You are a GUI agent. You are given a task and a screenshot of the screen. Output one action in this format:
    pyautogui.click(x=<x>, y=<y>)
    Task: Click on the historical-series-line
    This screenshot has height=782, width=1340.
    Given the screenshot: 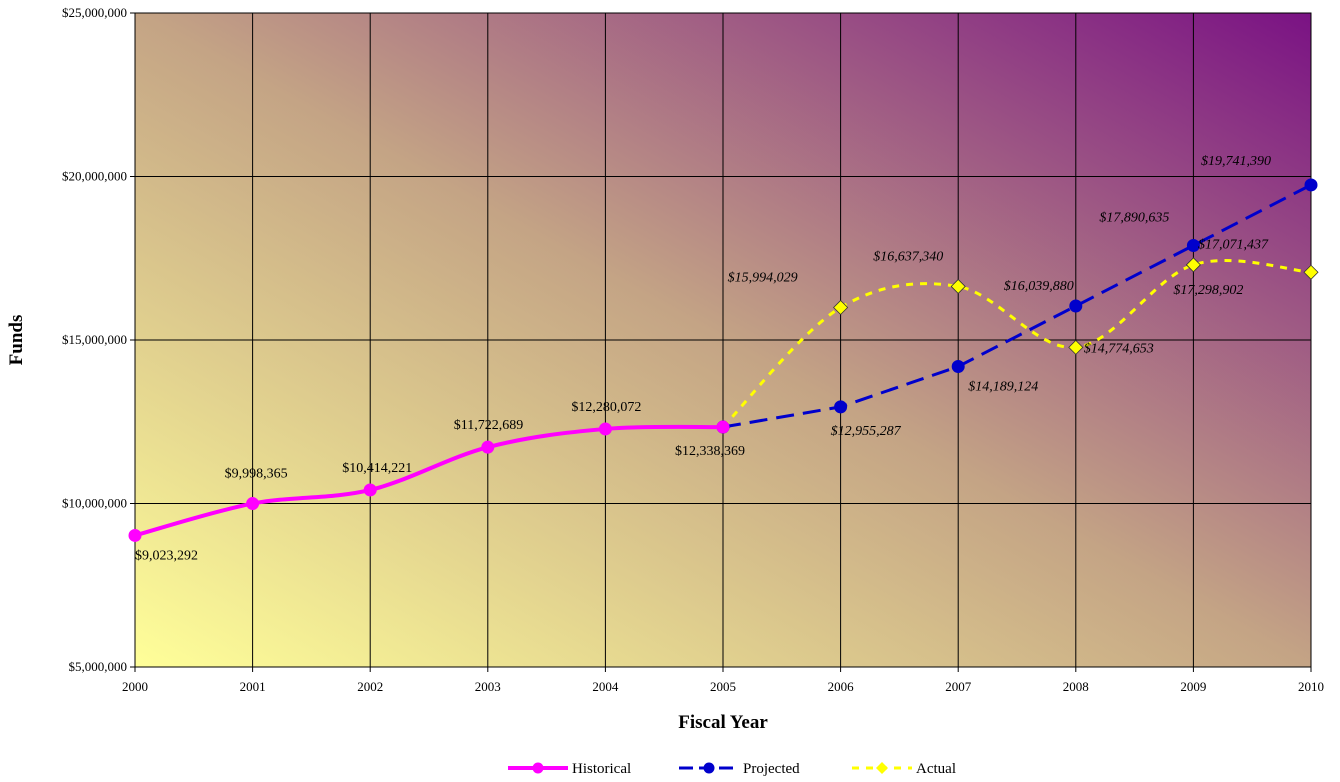 What is the action you would take?
    pyautogui.click(x=429, y=481)
    